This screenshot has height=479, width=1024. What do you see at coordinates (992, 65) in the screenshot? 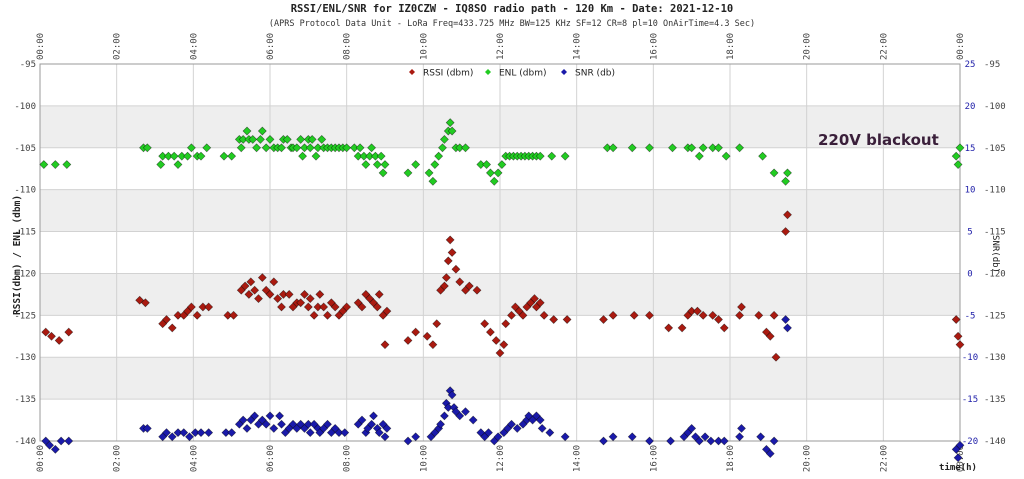
I see `y-tick-label-right-dbm: -95` at bounding box center [992, 65].